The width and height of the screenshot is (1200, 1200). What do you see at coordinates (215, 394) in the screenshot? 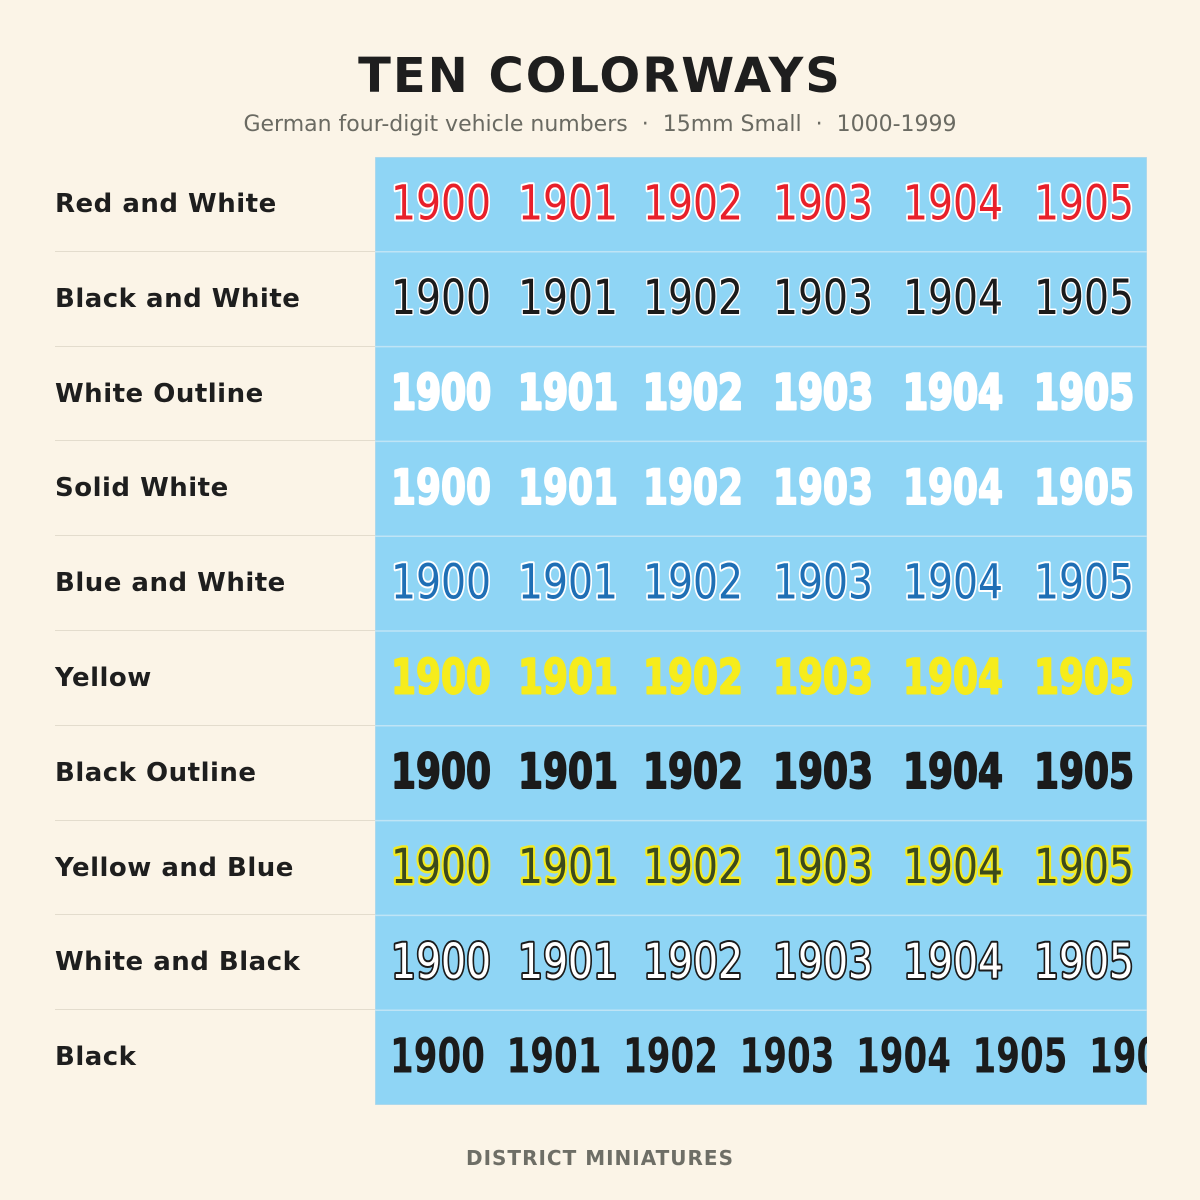
I see `row-label: White Outline` at bounding box center [215, 394].